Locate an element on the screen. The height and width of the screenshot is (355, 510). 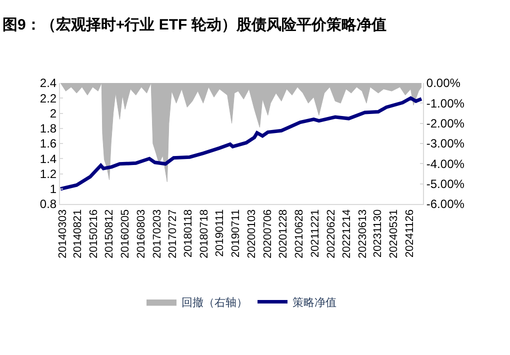
x-tick-label: 20190111 is located at coordinates (220, 233).